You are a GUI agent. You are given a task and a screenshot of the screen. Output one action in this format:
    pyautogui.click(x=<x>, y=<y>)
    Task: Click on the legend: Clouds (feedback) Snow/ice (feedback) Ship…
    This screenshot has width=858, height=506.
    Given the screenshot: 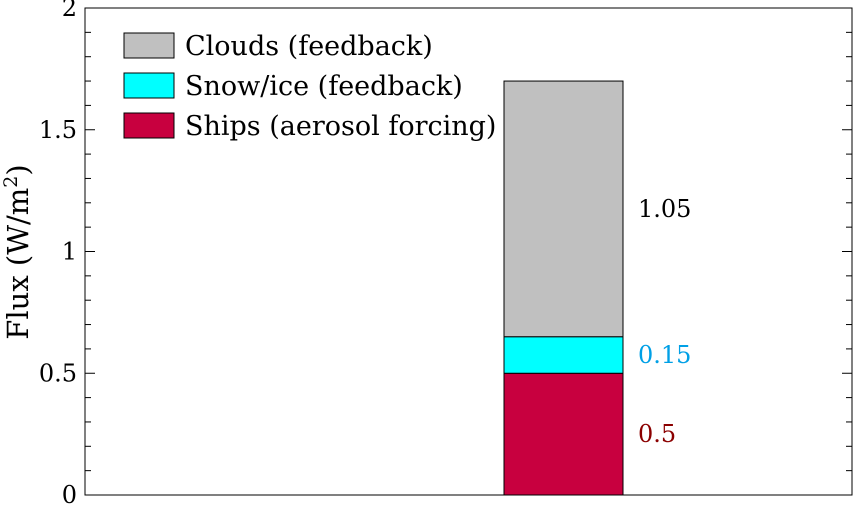 What is the action you would take?
    pyautogui.click(x=309, y=86)
    